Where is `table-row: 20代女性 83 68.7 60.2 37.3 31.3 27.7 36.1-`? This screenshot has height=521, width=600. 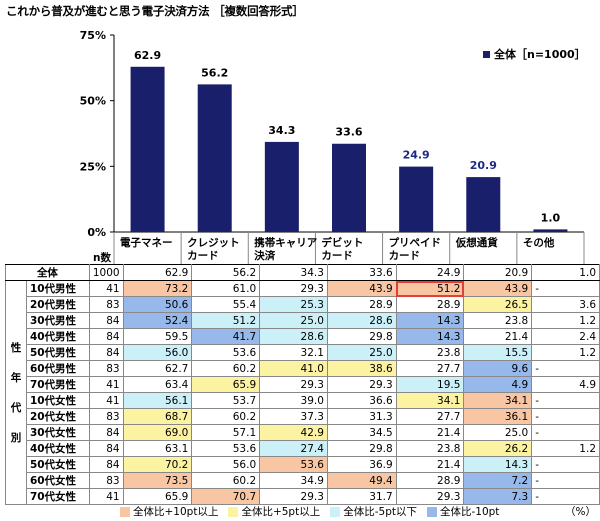
table-row: 20代女性 83 68.7 60.2 37.3 31.3 27.7 36.1- is located at coordinates (303, 416).